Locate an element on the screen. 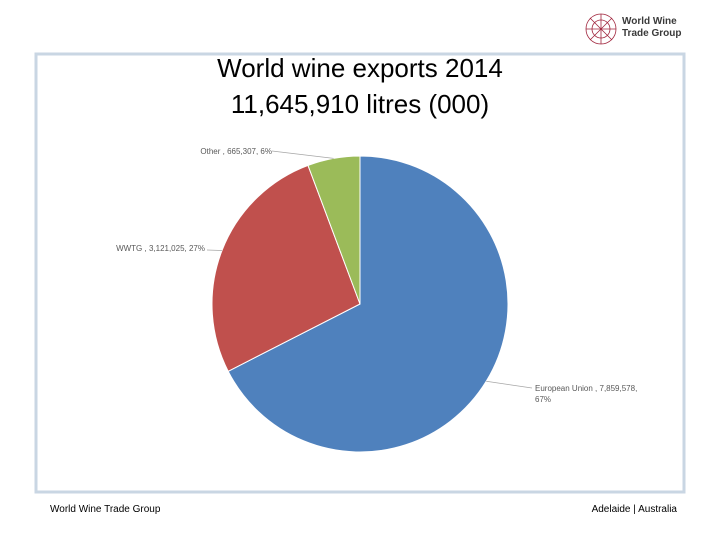  pie-slice is located at coordinates (286, 268).